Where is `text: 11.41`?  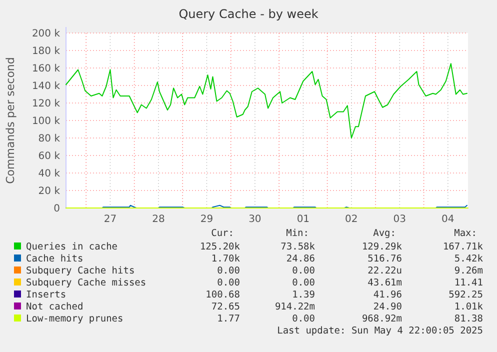 text: 11.41 is located at coordinates (469, 282).